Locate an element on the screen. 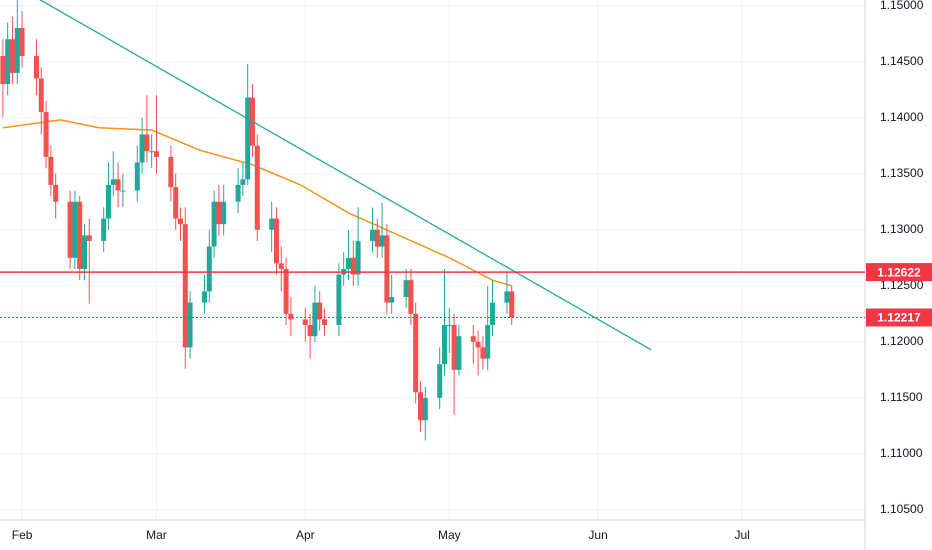 Image resolution: width=932 pixels, height=550 pixels. y-tick-label: 1.15000 is located at coordinates (902, 6).